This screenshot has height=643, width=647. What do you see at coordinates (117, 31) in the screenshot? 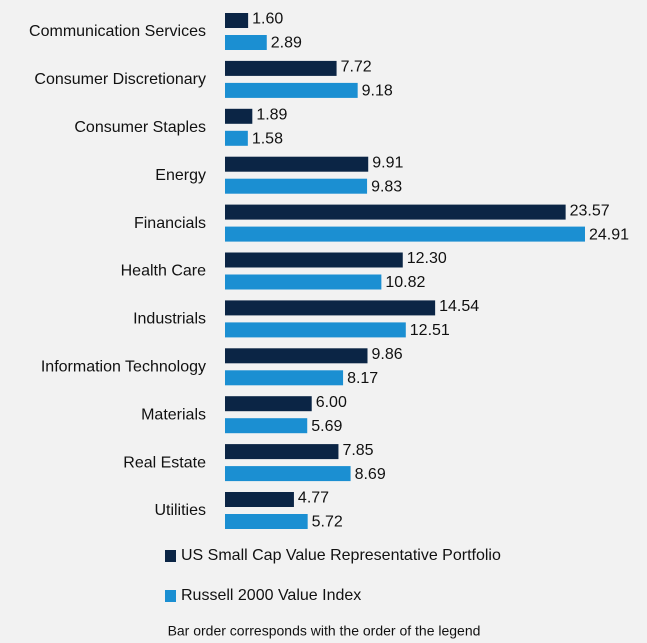
I see `category-label: Communication Services` at bounding box center [117, 31].